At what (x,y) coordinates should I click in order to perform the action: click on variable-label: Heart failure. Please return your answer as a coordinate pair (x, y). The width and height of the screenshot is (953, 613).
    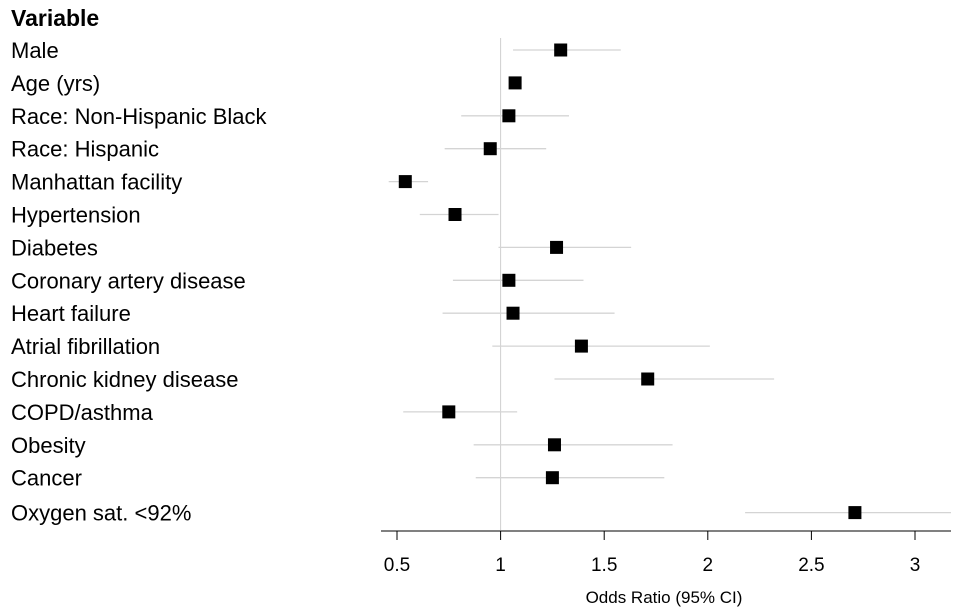
    Looking at the image, I should click on (71, 313).